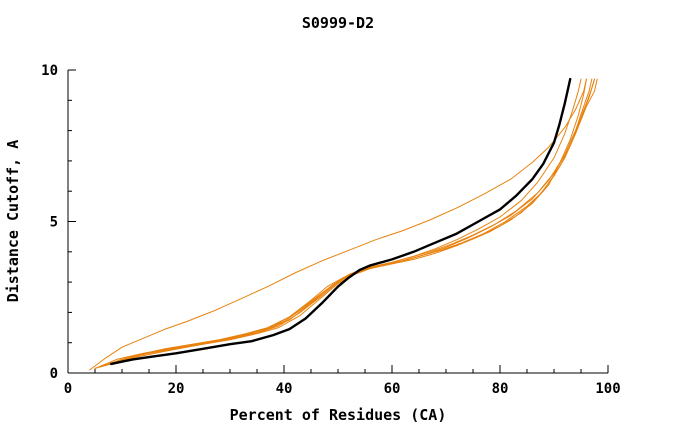  What do you see at coordinates (49, 71) in the screenshot?
I see `y-tick-label: 10` at bounding box center [49, 71].